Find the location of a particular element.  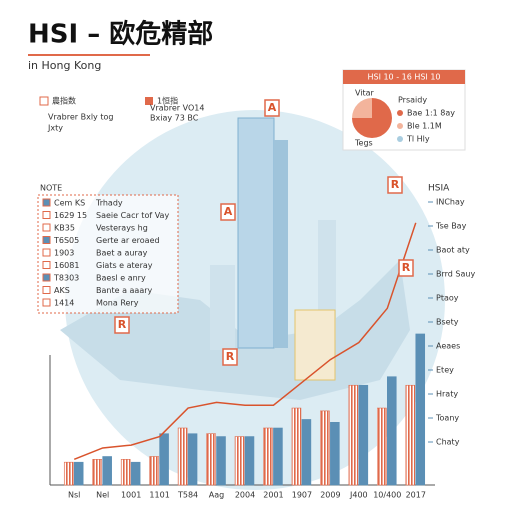

card-foot: Tegs is located at coordinates (363, 143).